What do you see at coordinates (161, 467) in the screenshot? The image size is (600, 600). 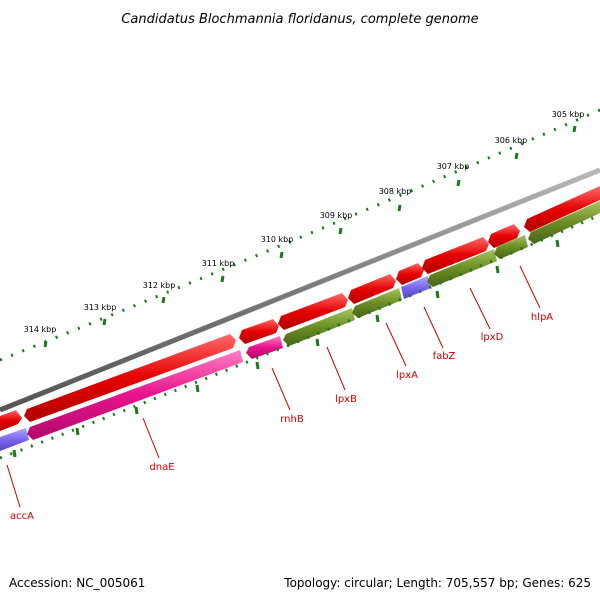 I see `gene-label-dnaE: dnaE` at bounding box center [161, 467].